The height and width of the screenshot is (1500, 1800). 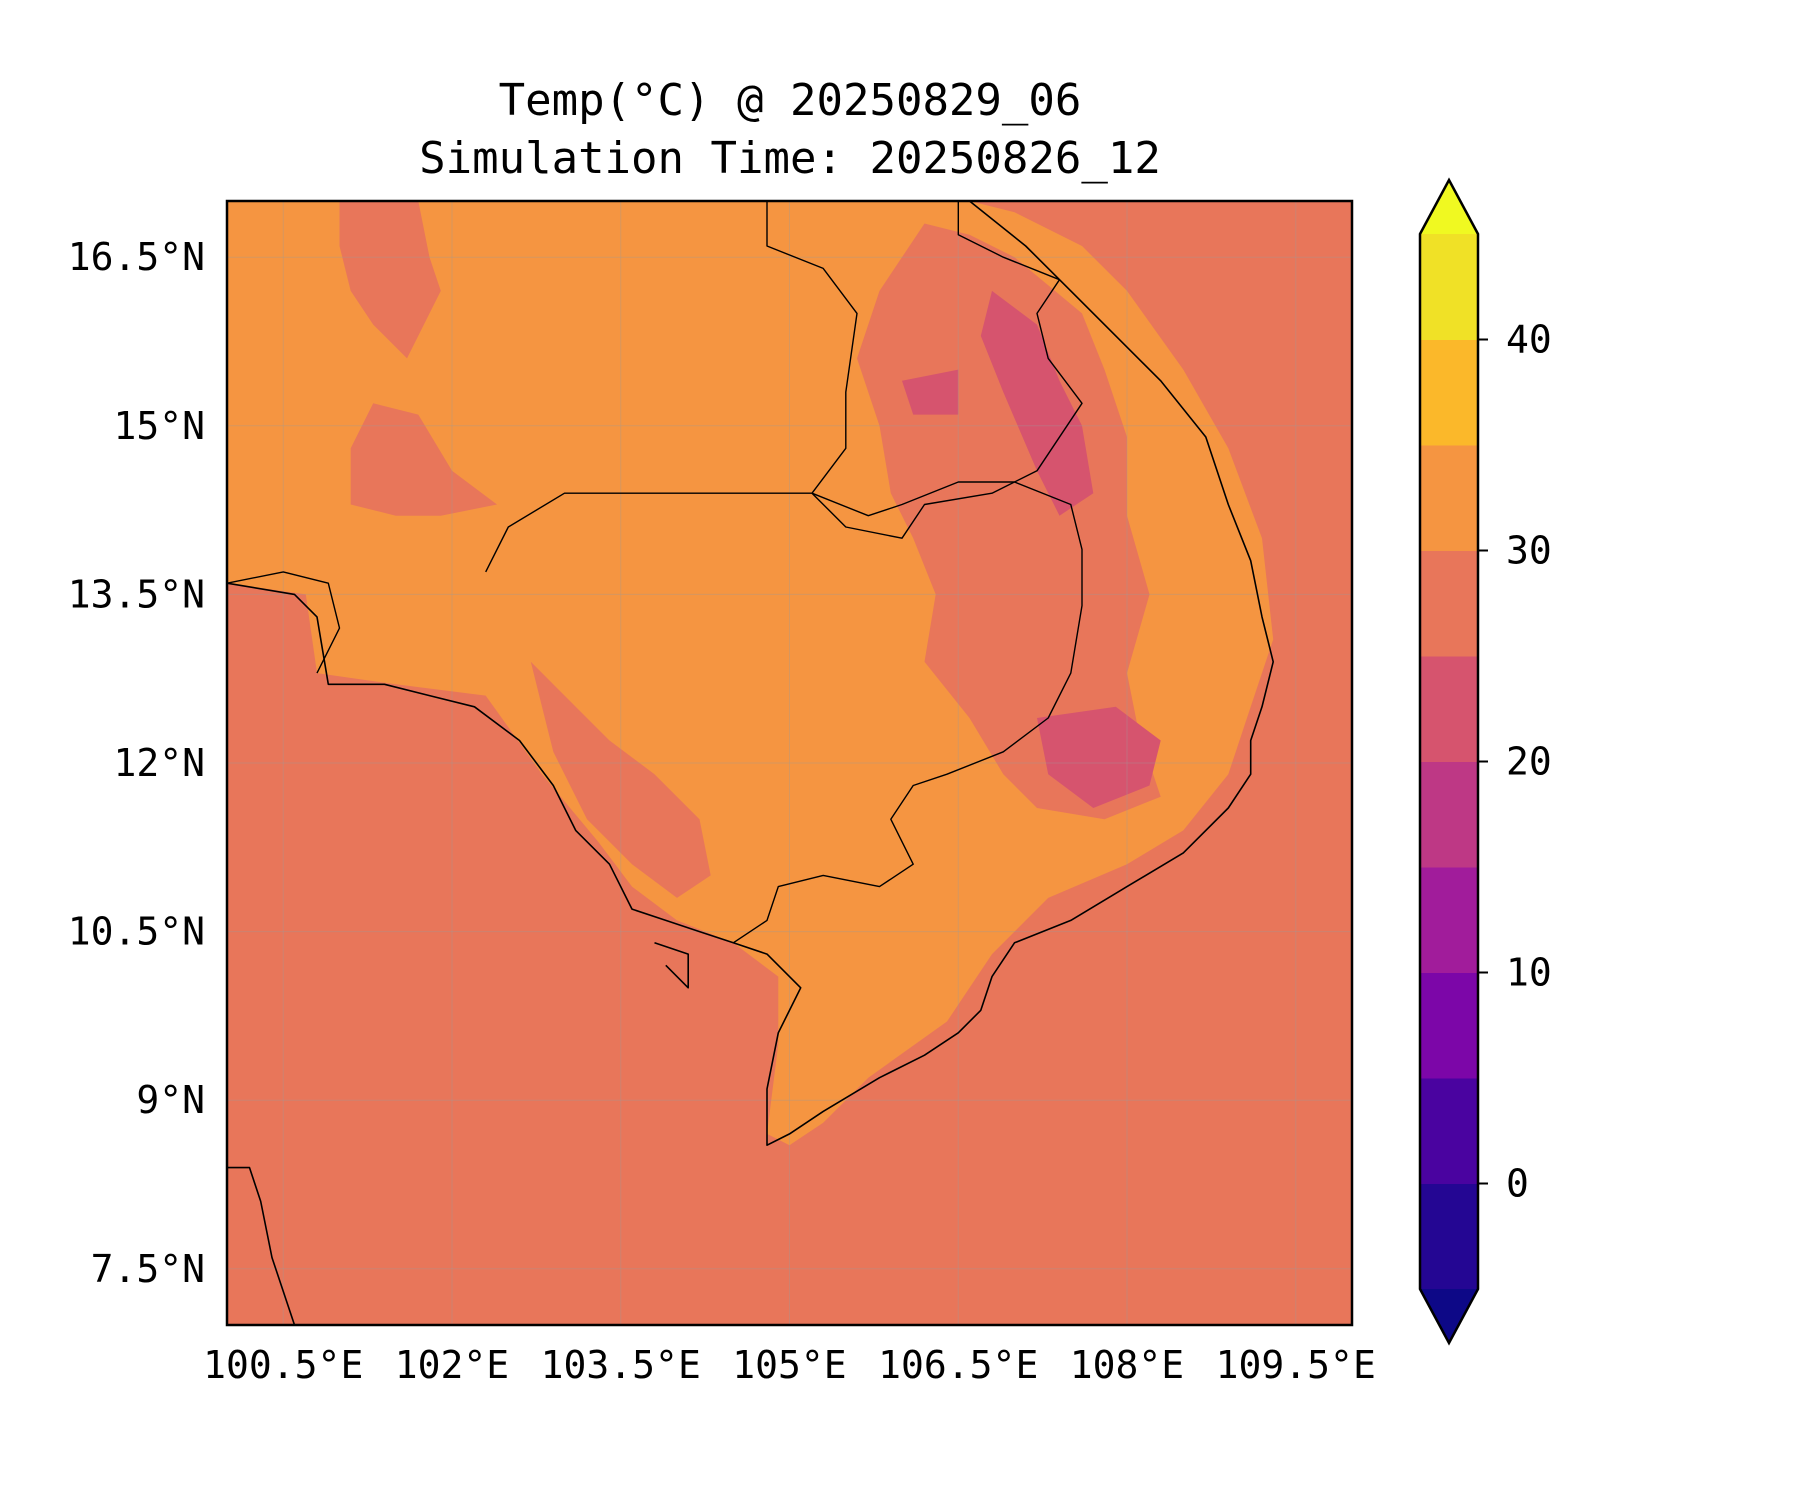 I want to click on border-laos-border, so click(x=924, y=370).